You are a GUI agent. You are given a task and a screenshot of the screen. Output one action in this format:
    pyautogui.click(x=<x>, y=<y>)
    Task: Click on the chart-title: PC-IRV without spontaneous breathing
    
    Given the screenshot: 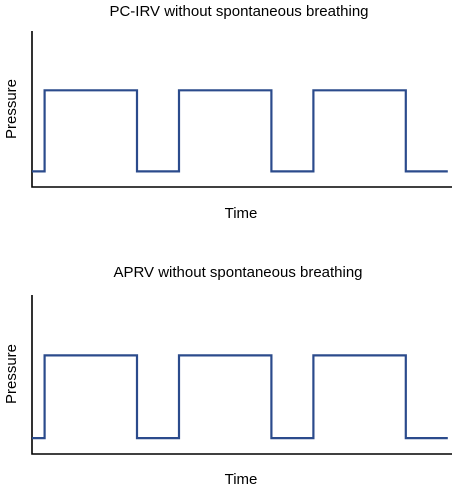 What is the action you would take?
    pyautogui.click(x=238, y=11)
    